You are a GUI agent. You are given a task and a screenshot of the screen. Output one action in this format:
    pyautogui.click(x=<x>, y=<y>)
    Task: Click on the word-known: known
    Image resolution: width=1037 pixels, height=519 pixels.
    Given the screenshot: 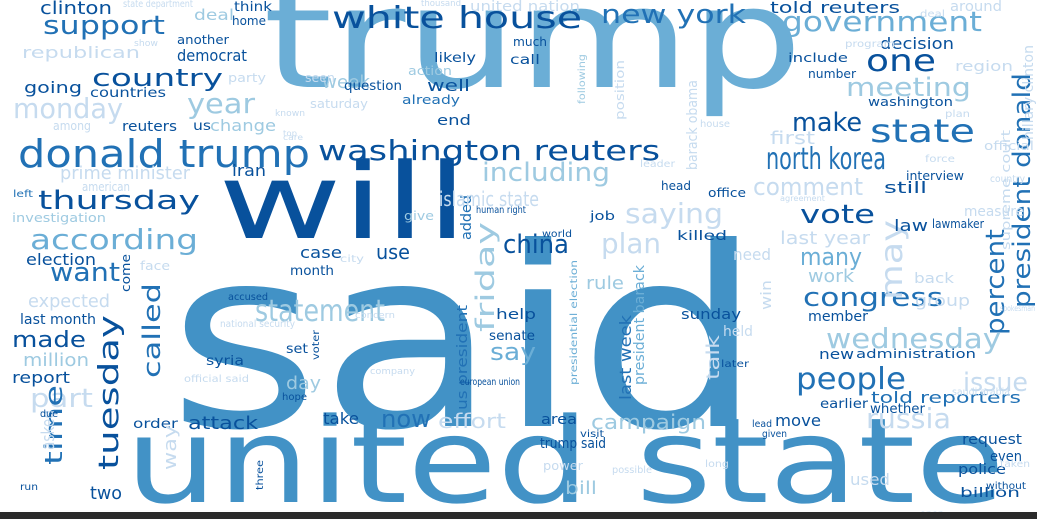 What is the action you would take?
    pyautogui.click(x=290, y=114)
    